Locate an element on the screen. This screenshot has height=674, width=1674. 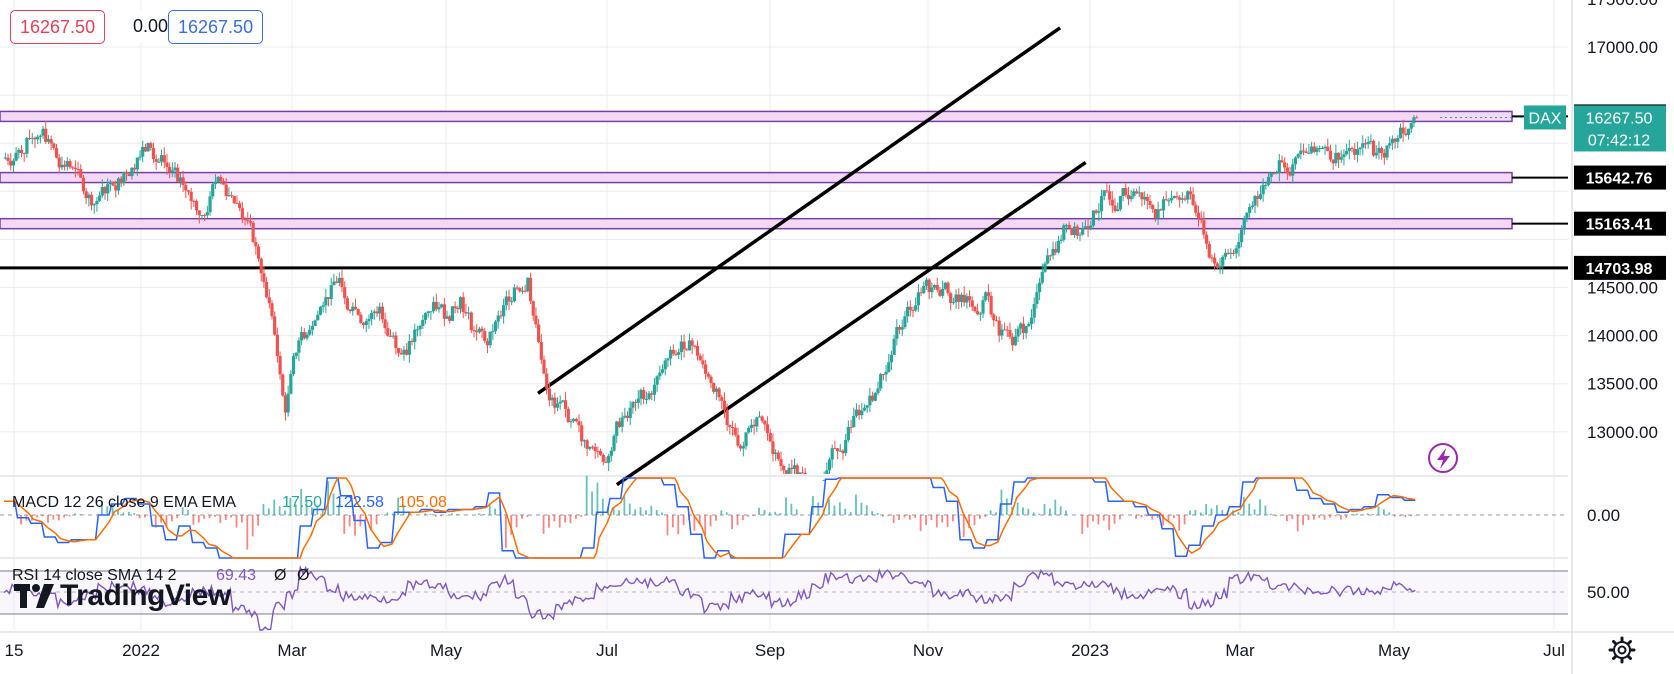
x-tick-label: 15 is located at coordinates (14, 650).